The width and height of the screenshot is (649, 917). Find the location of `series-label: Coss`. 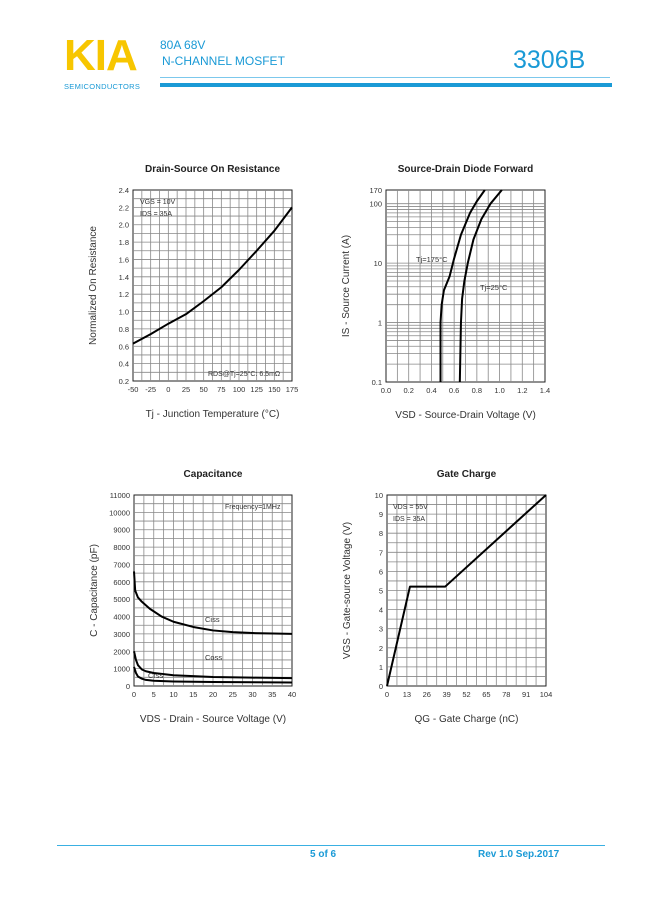

series-label: Coss is located at coordinates (213, 657).